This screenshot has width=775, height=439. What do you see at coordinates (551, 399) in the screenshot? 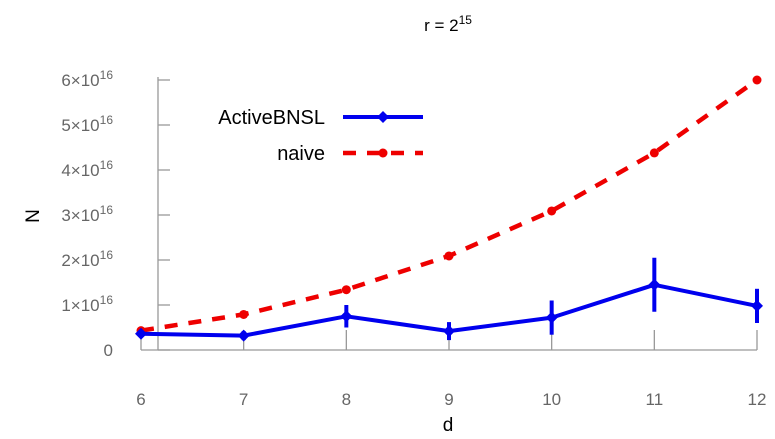
I see `x-tick-label: 10` at bounding box center [551, 399].